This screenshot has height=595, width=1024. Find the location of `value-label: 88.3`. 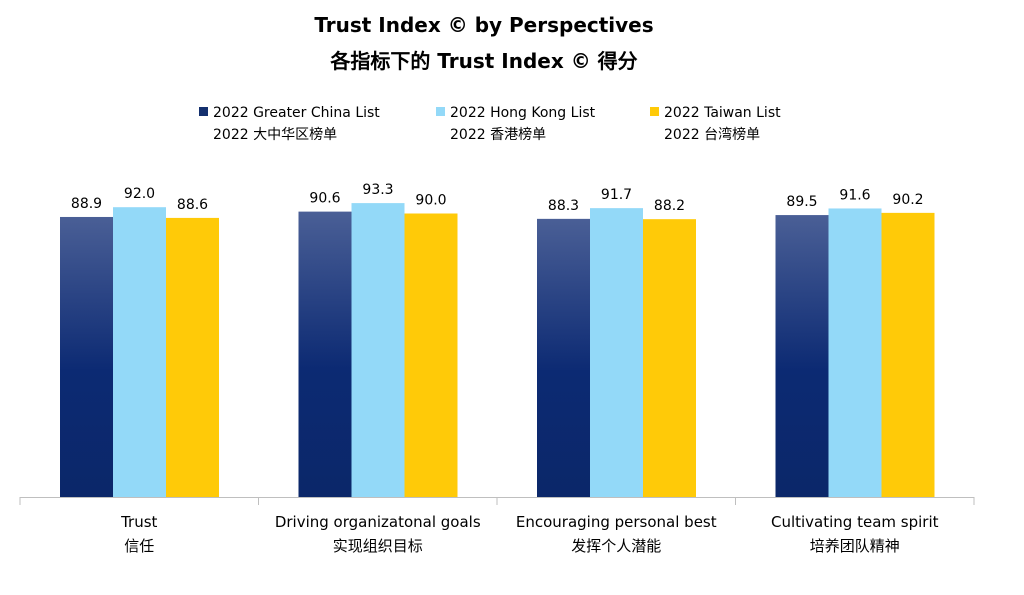

value-label: 88.3 is located at coordinates (563, 206).